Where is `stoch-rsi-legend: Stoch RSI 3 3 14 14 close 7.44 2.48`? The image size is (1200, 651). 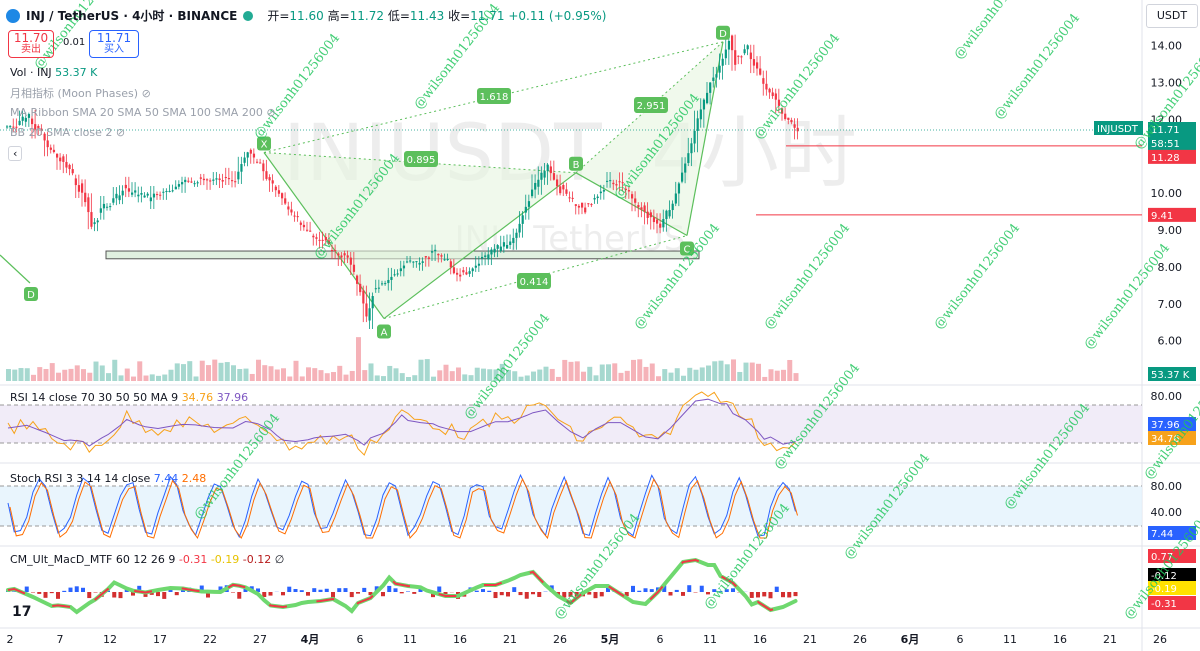
stoch-rsi-legend: Stoch RSI 3 3 14 14 close 7.44 2.48 is located at coordinates (108, 478).